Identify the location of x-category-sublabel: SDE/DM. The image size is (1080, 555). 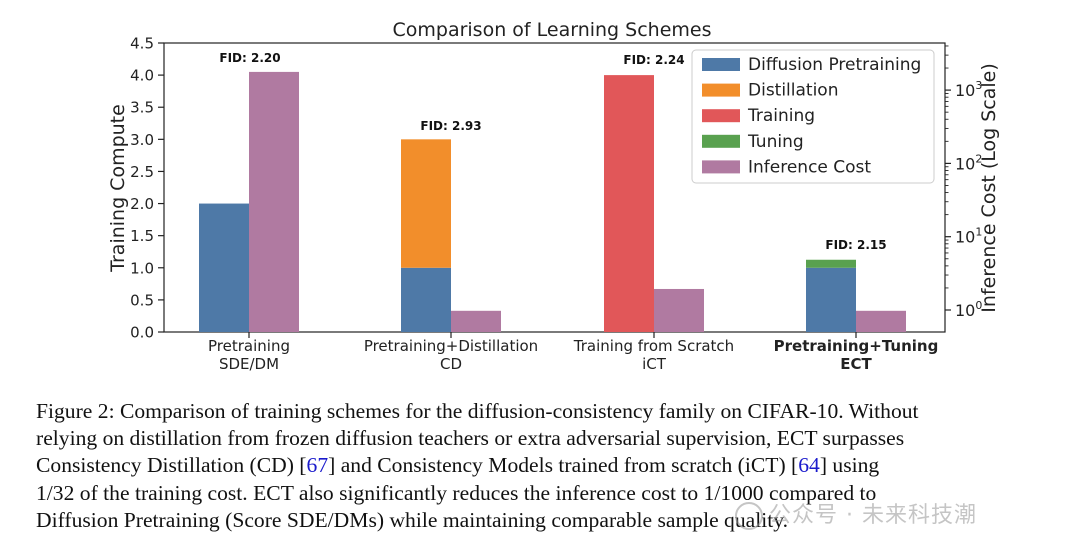
(249, 364).